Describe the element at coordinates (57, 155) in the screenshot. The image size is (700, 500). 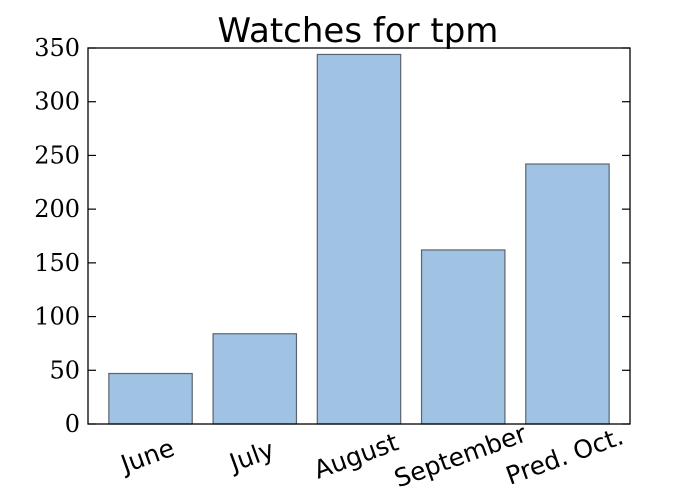
I see `y-tick-label: 250` at that location.